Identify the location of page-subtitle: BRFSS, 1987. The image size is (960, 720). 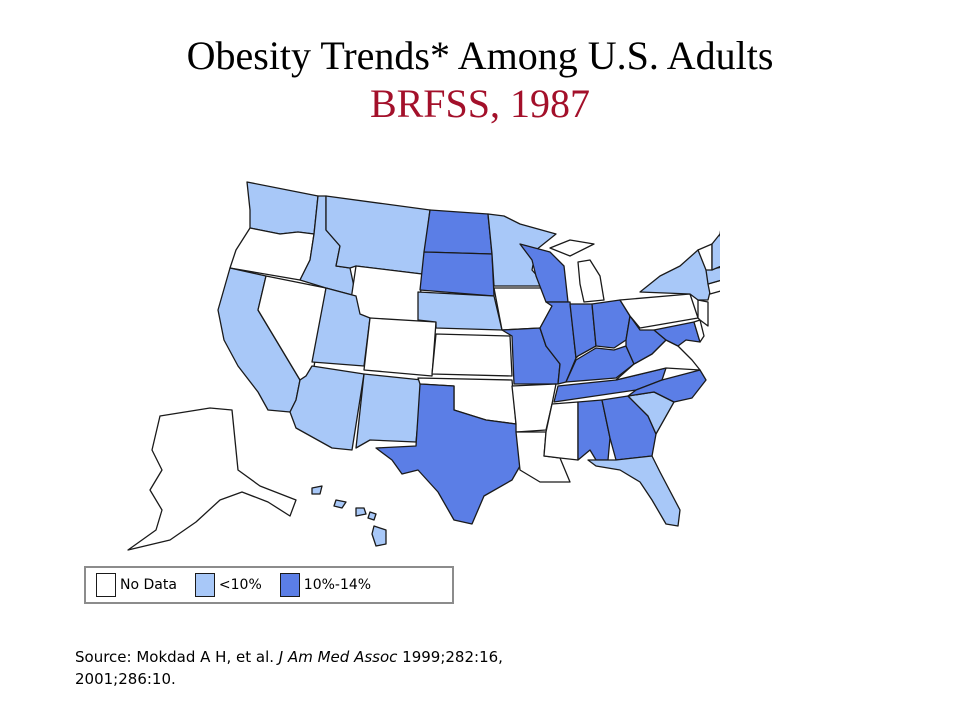
(480, 103).